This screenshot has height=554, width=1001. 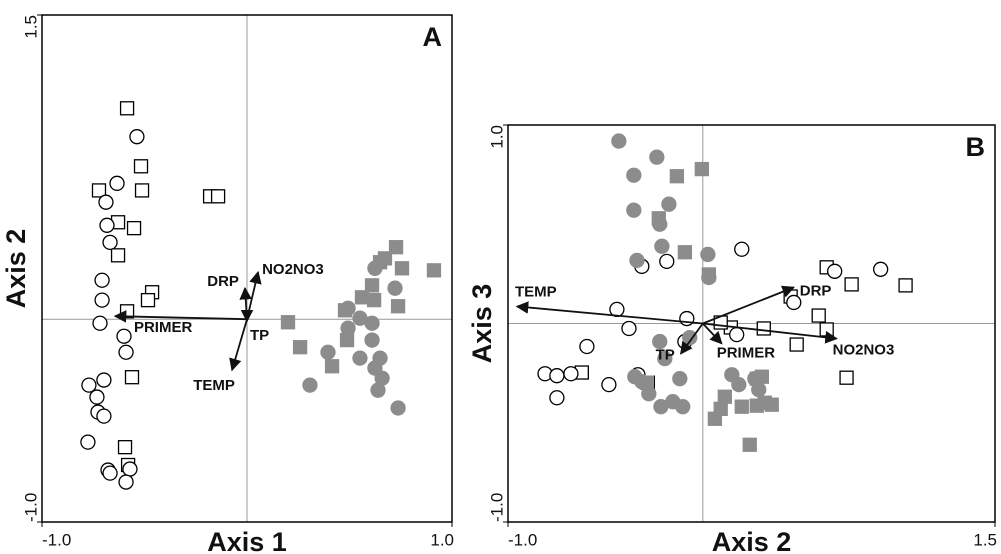 What do you see at coordinates (752, 540) in the screenshot?
I see `x-axis-label: Axis 2` at bounding box center [752, 540].